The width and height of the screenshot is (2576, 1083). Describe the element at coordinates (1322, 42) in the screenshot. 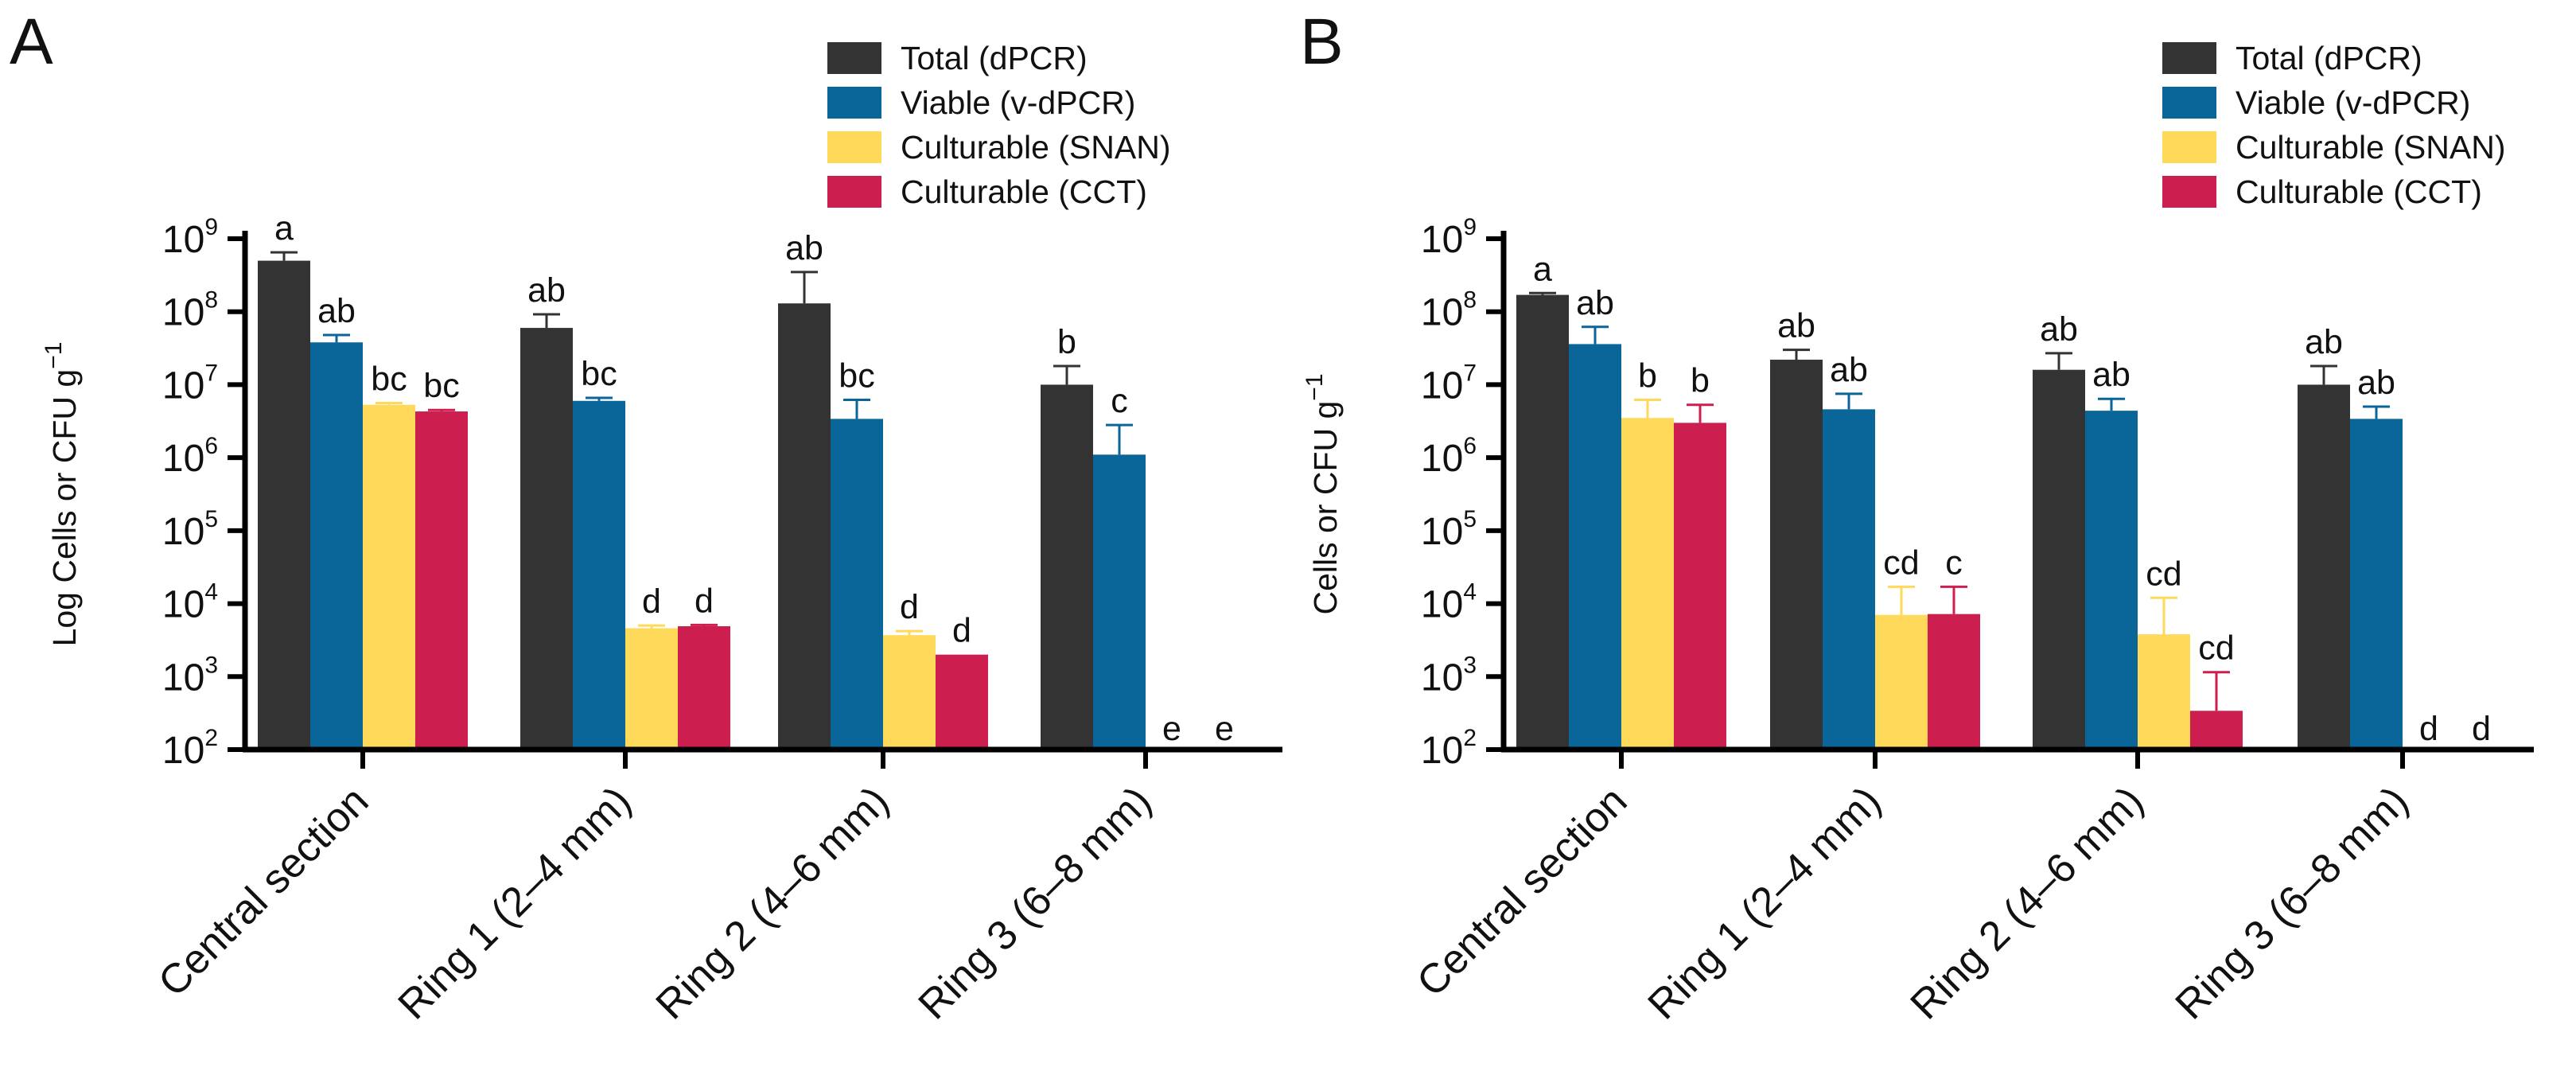

I see `panel-letter: B` at that location.